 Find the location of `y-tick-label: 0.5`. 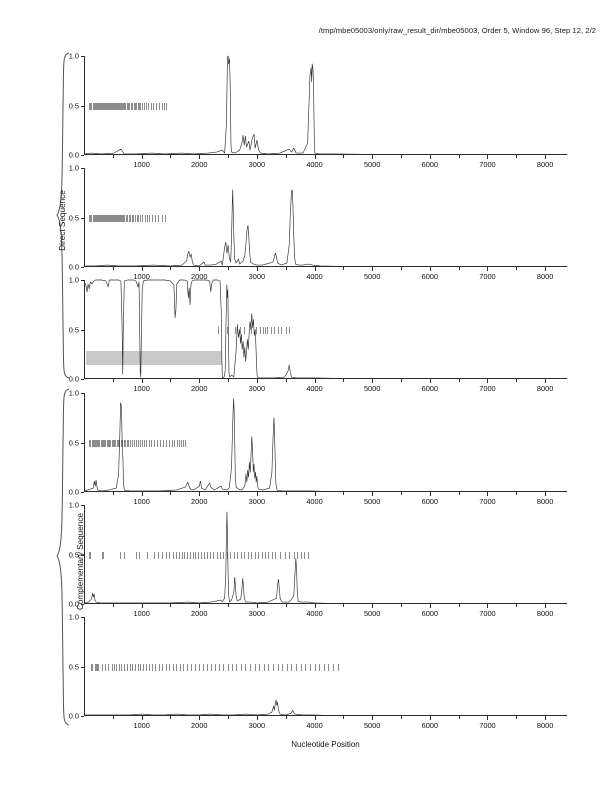

y-tick-label: 0.5 is located at coordinates (73, 666).